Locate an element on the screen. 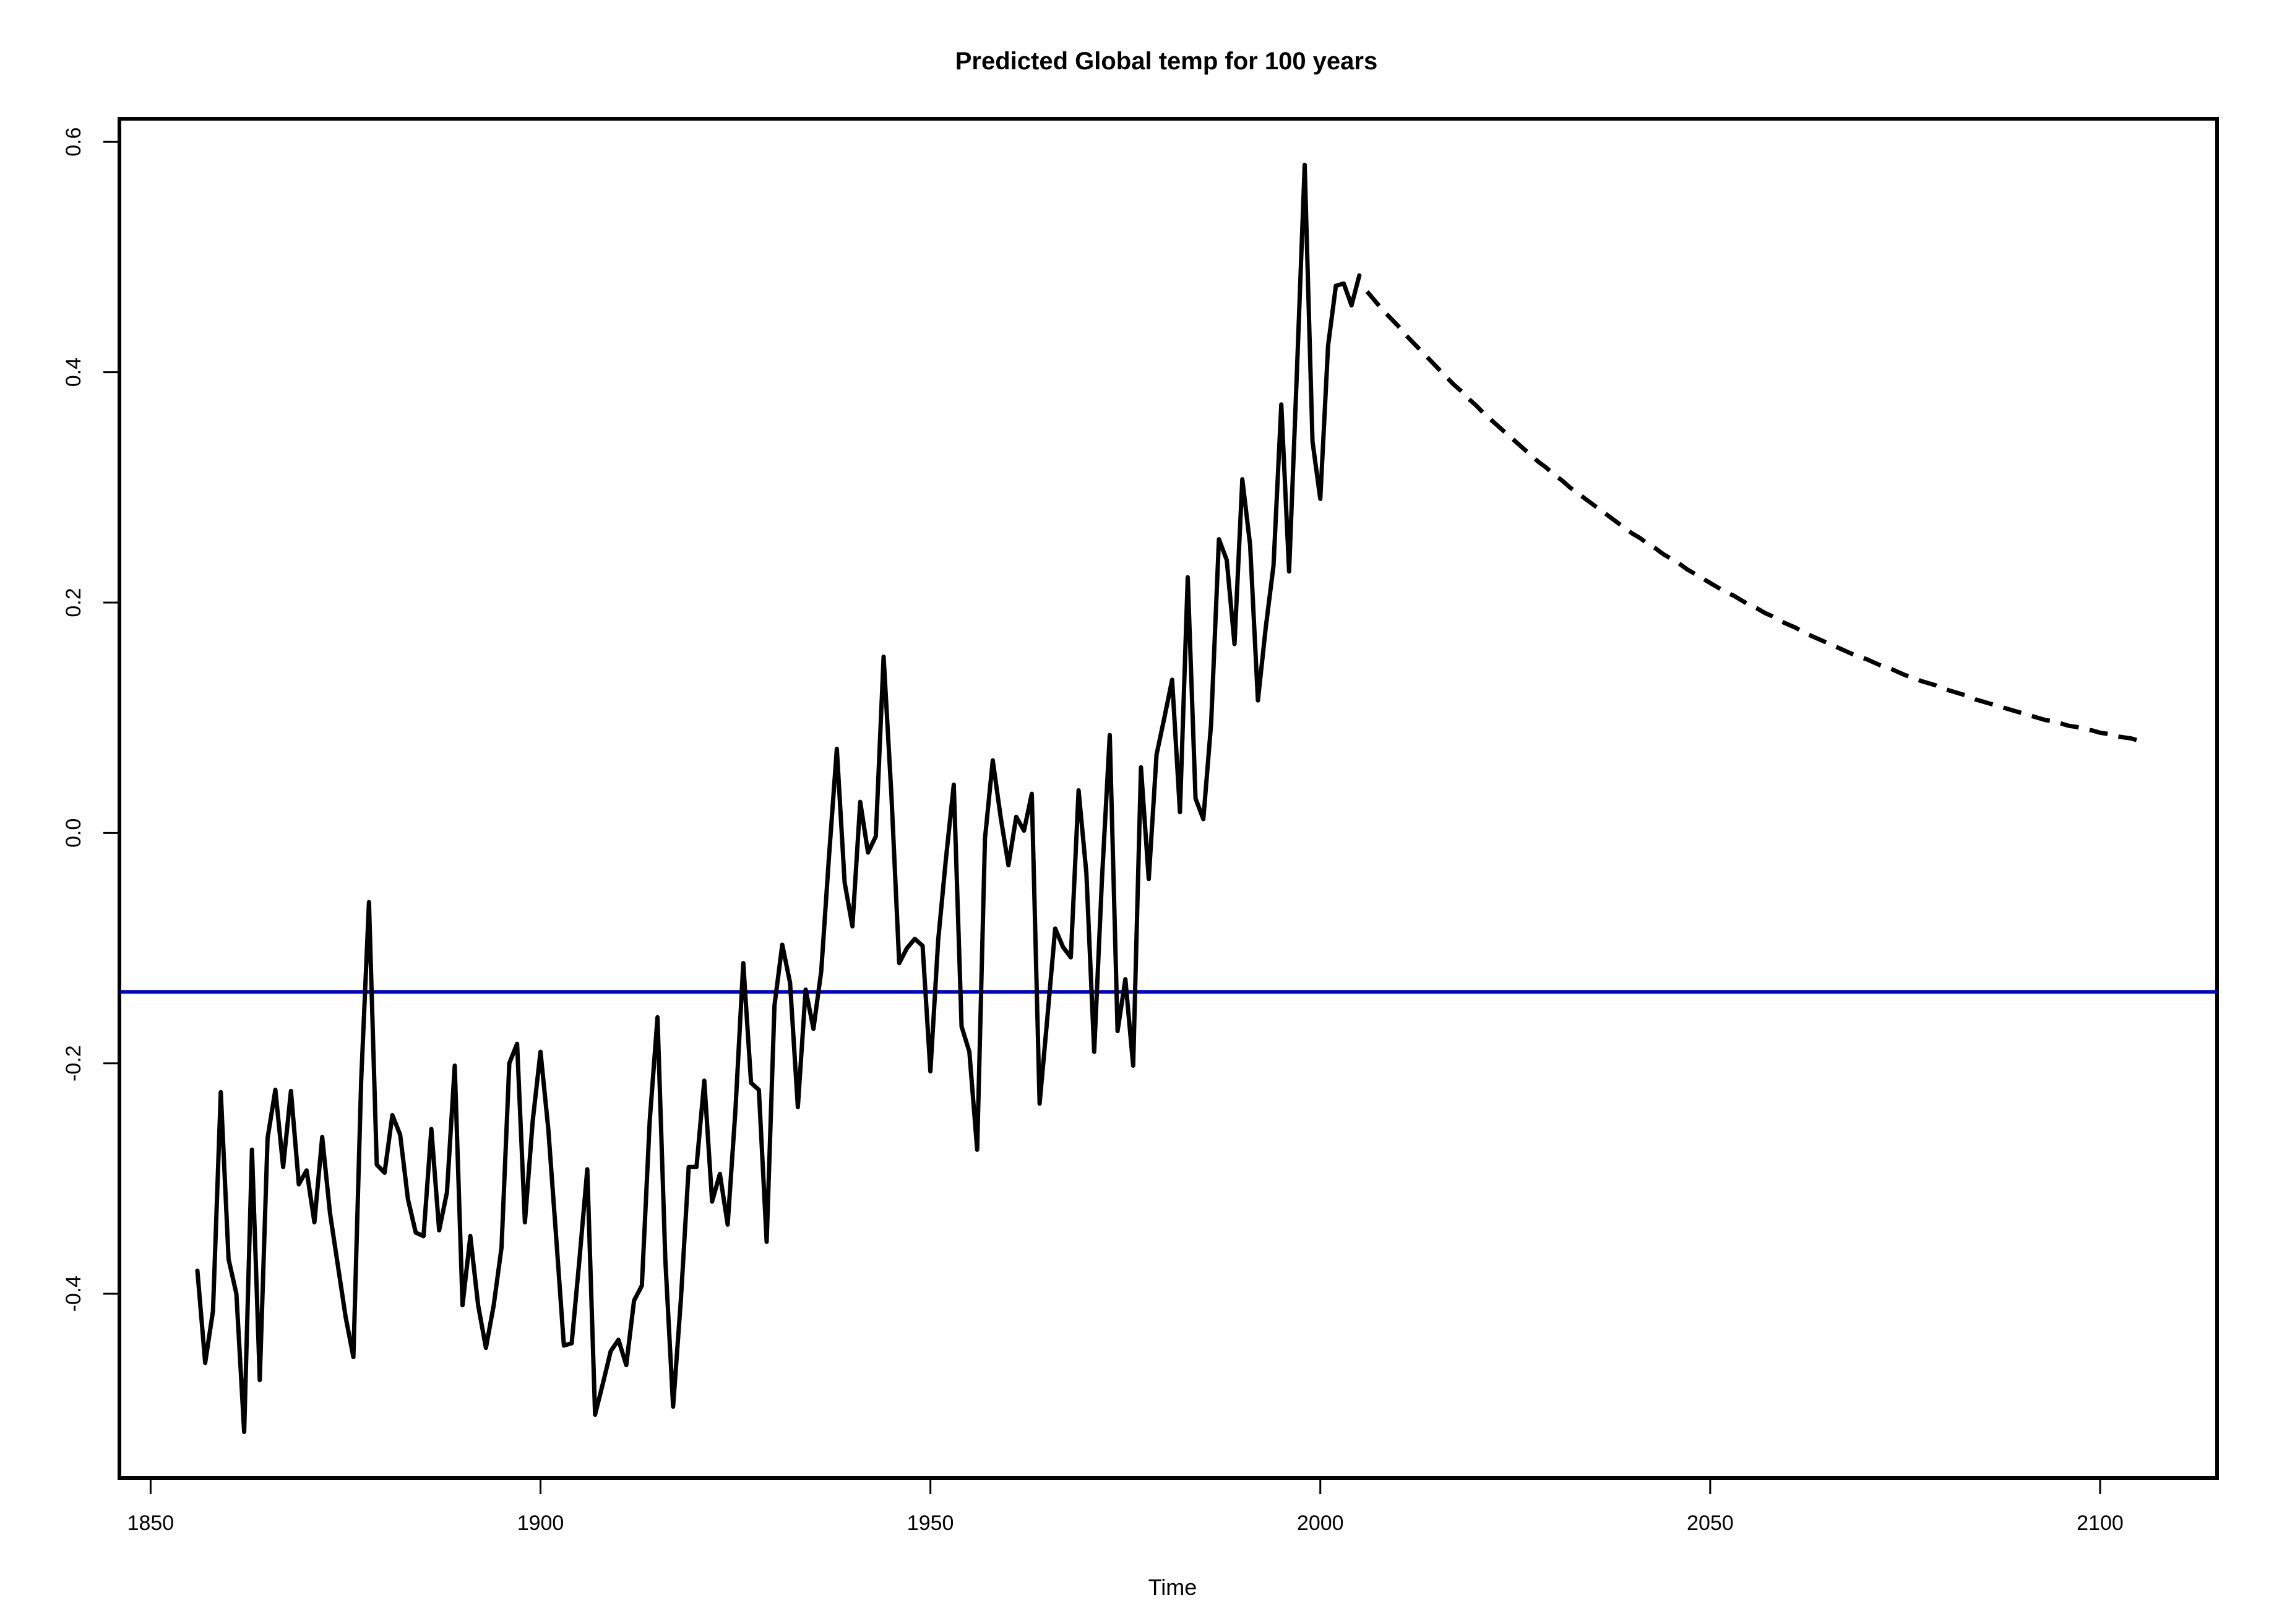 Image resolution: width=2274 pixels, height=1624 pixels. chart-title: Predicted Global temp for 100 years is located at coordinates (1166, 62).